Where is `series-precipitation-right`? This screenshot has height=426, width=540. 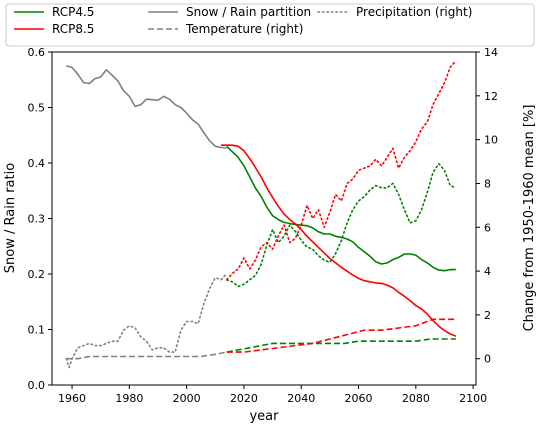 series-precipitation-right is located at coordinates (146, 320).